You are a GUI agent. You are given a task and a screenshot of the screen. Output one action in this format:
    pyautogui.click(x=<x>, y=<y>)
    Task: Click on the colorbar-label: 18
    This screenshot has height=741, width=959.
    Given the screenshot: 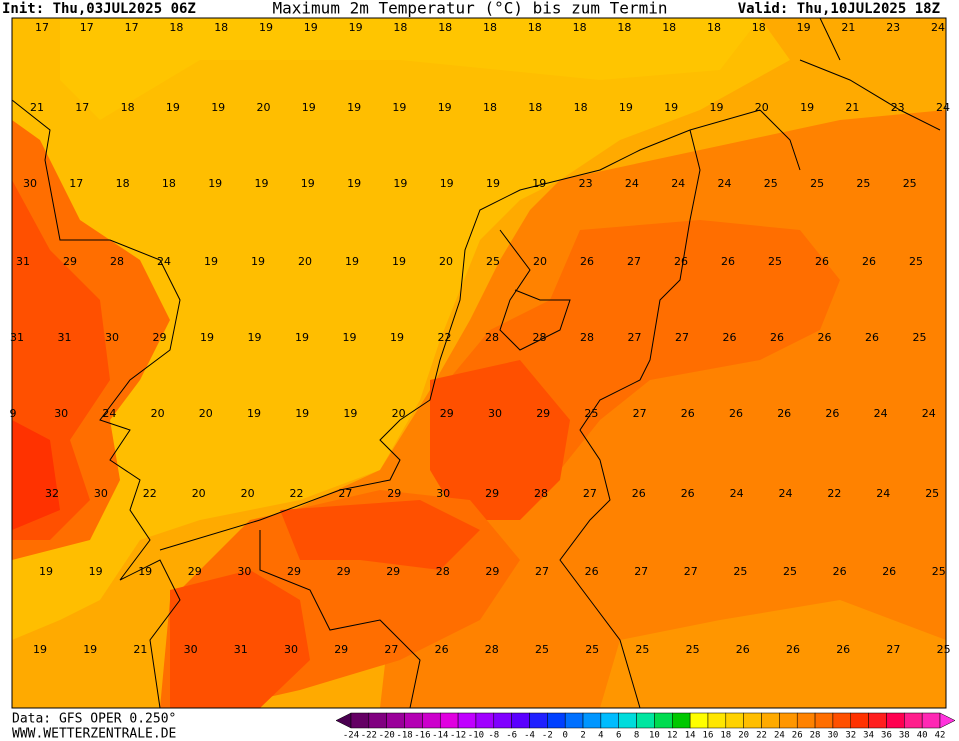 What is the action you would take?
    pyautogui.click(x=725, y=736)
    